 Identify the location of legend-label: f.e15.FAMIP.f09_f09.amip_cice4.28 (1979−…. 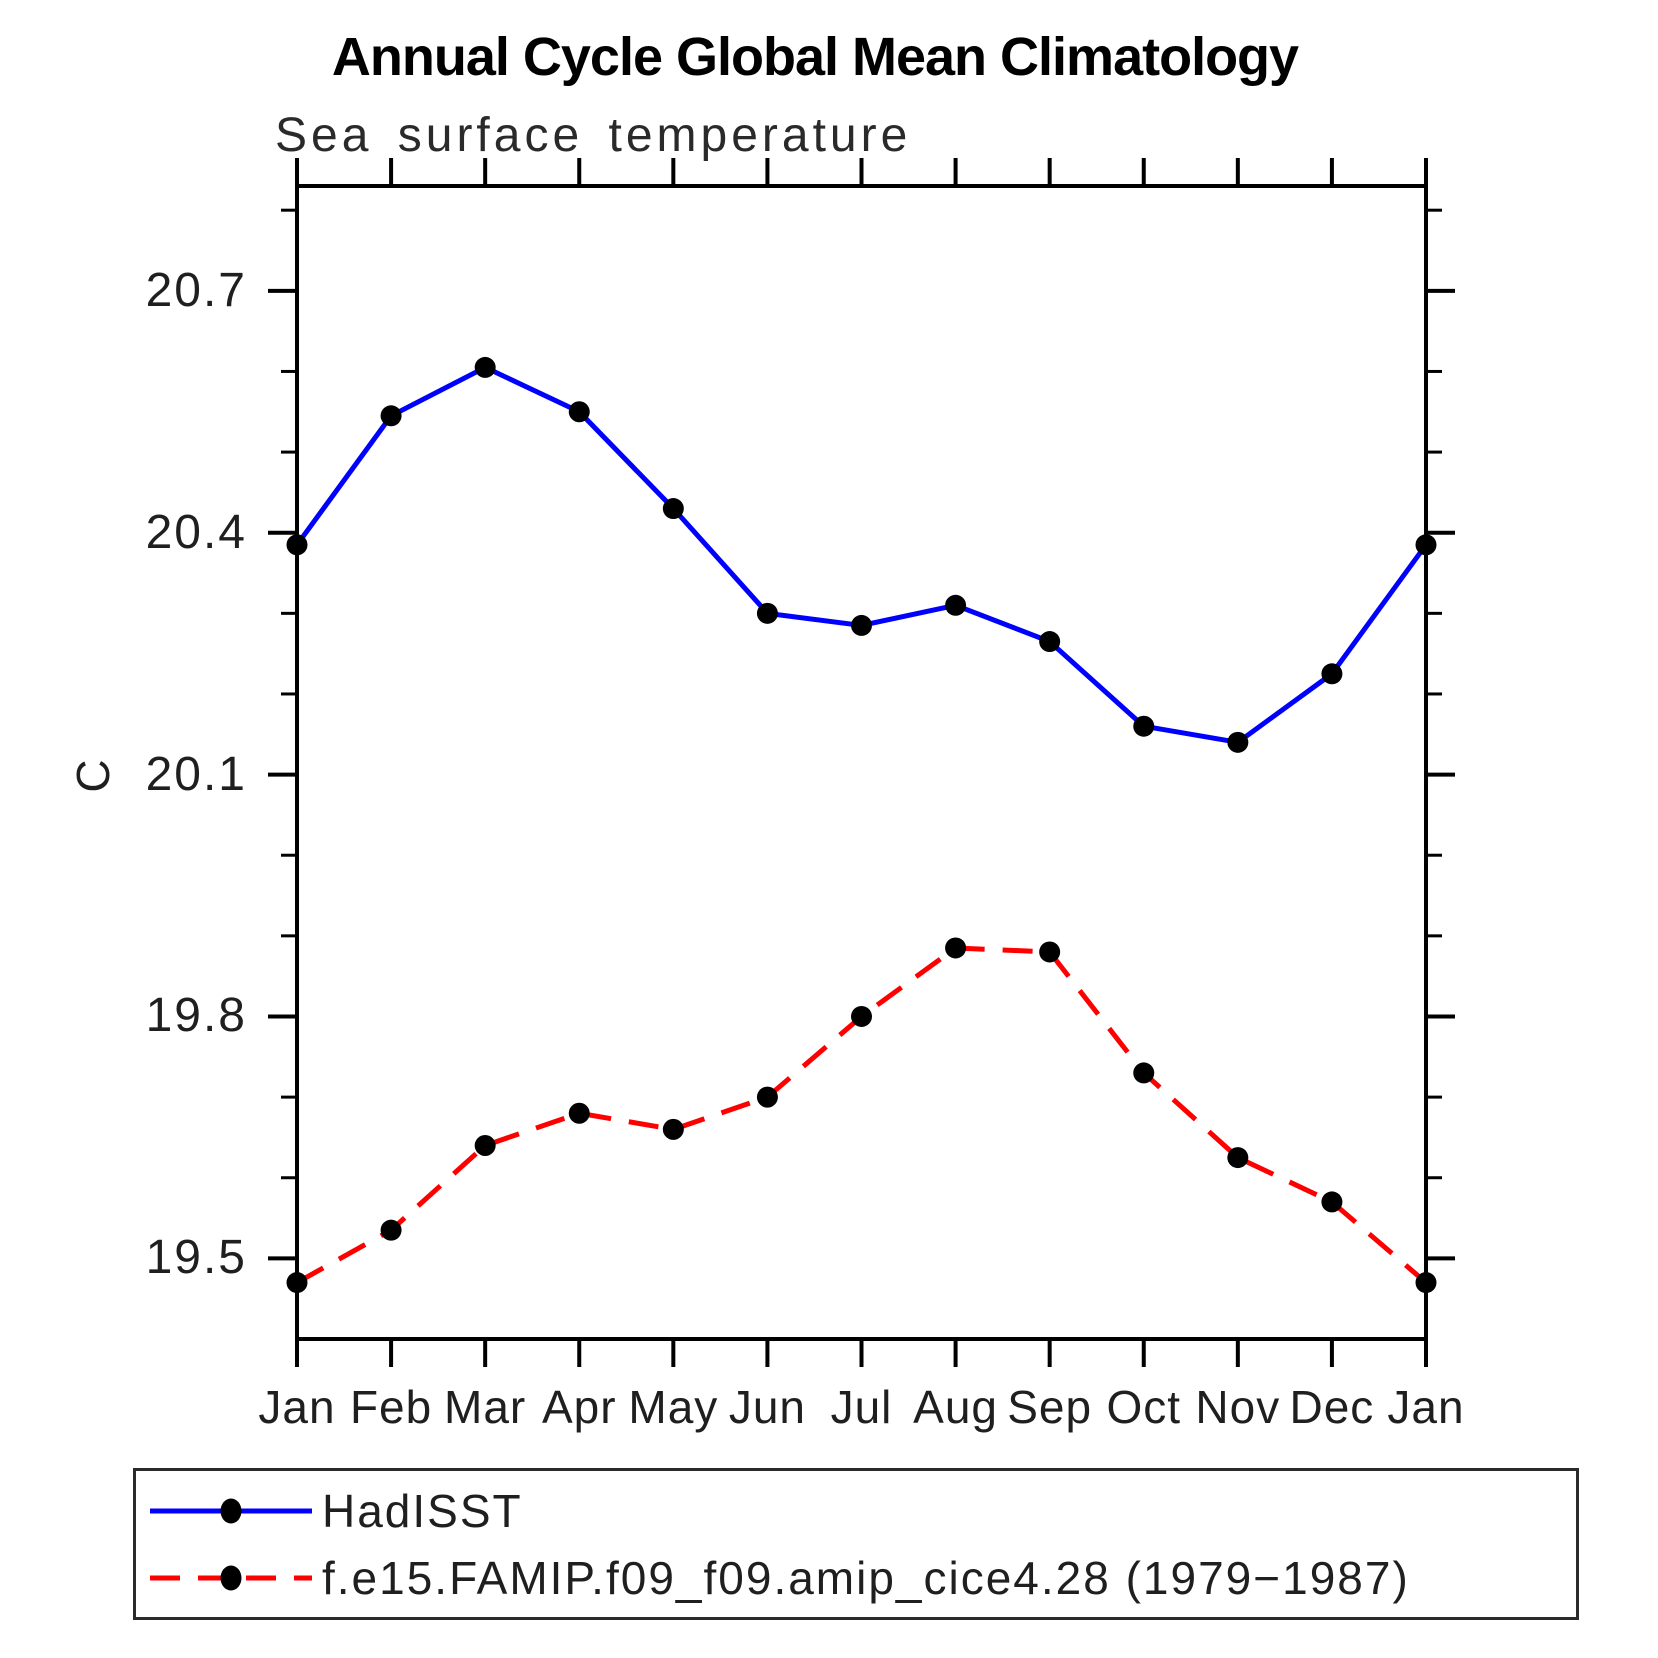
(866, 1578).